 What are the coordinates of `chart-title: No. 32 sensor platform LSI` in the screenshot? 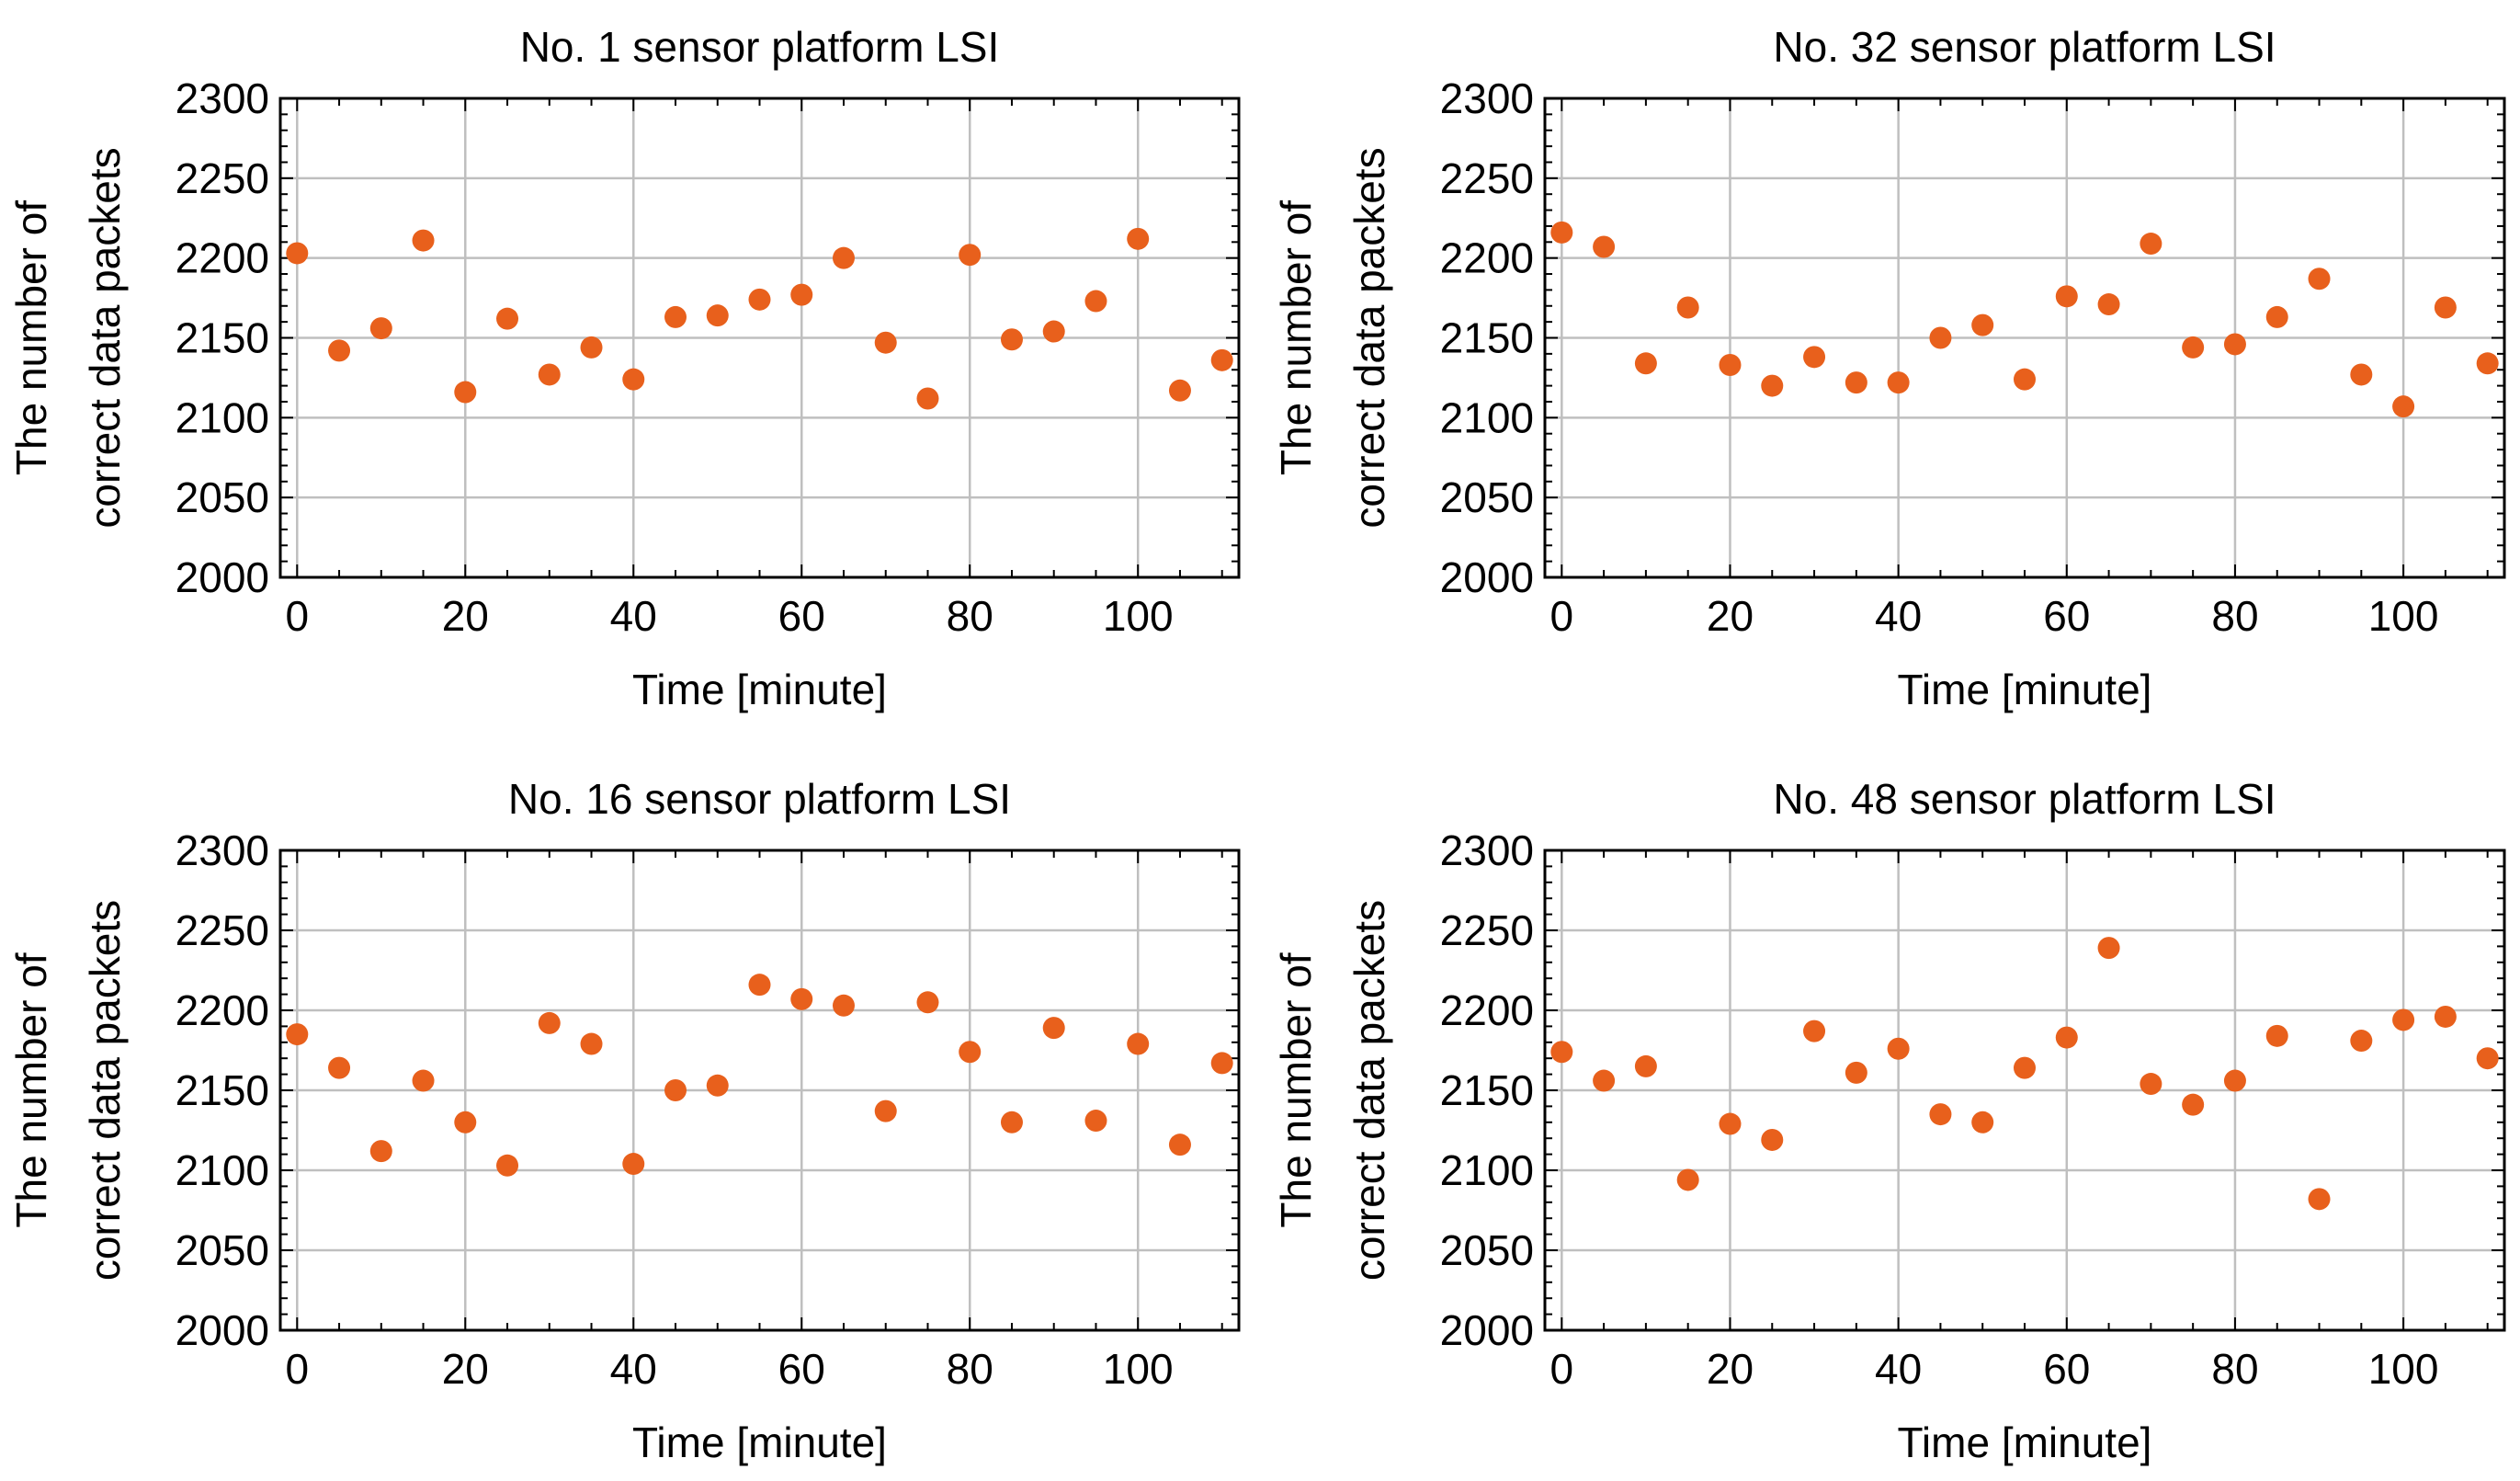 It's located at (2024, 47).